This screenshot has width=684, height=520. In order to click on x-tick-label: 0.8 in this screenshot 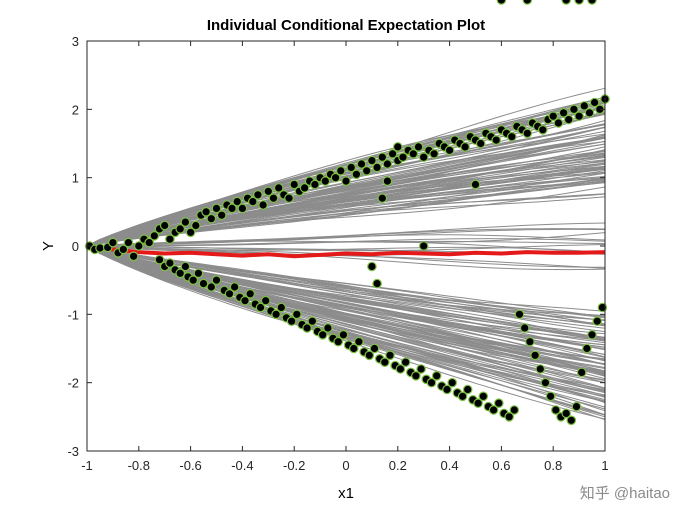, I will do `click(553, 465)`.